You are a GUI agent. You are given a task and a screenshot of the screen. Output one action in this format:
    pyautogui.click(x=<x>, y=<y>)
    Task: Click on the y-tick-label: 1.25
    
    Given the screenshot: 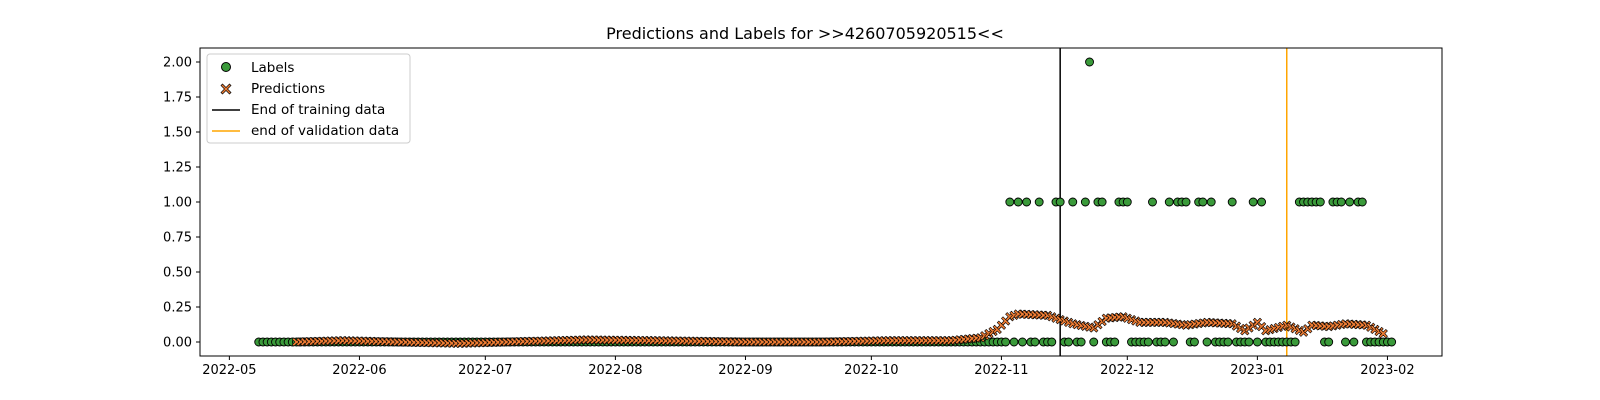 What is the action you would take?
    pyautogui.click(x=177, y=168)
    